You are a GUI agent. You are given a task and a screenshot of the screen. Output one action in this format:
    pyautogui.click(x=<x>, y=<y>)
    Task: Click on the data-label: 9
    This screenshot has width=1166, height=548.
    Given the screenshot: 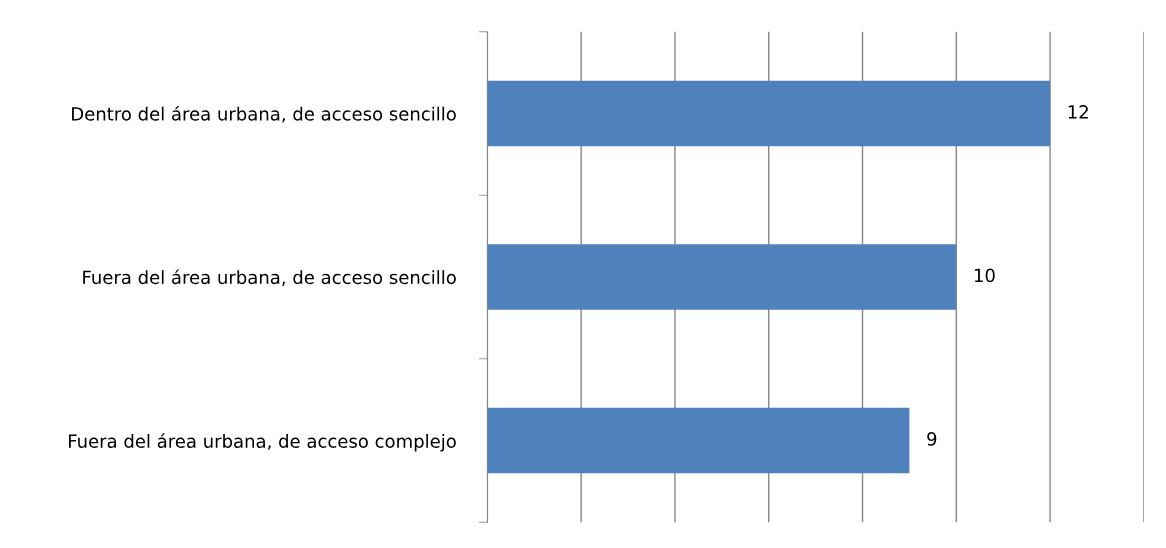 What is the action you would take?
    pyautogui.click(x=932, y=439)
    